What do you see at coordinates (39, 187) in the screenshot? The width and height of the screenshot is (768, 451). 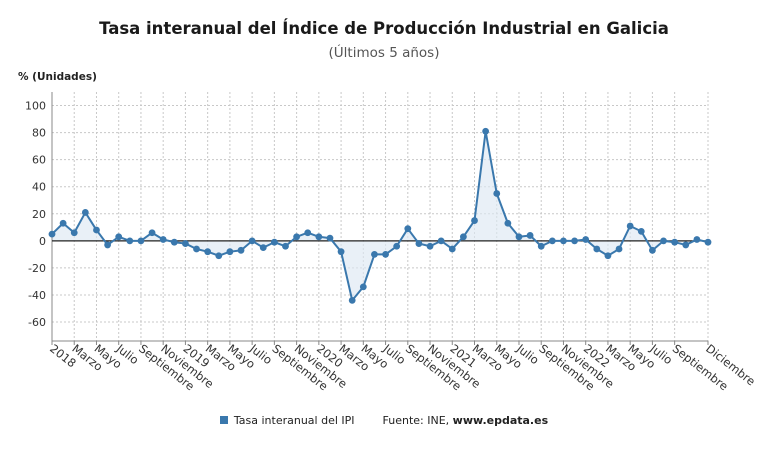 I see `y-tick-label: 40` at bounding box center [39, 187].